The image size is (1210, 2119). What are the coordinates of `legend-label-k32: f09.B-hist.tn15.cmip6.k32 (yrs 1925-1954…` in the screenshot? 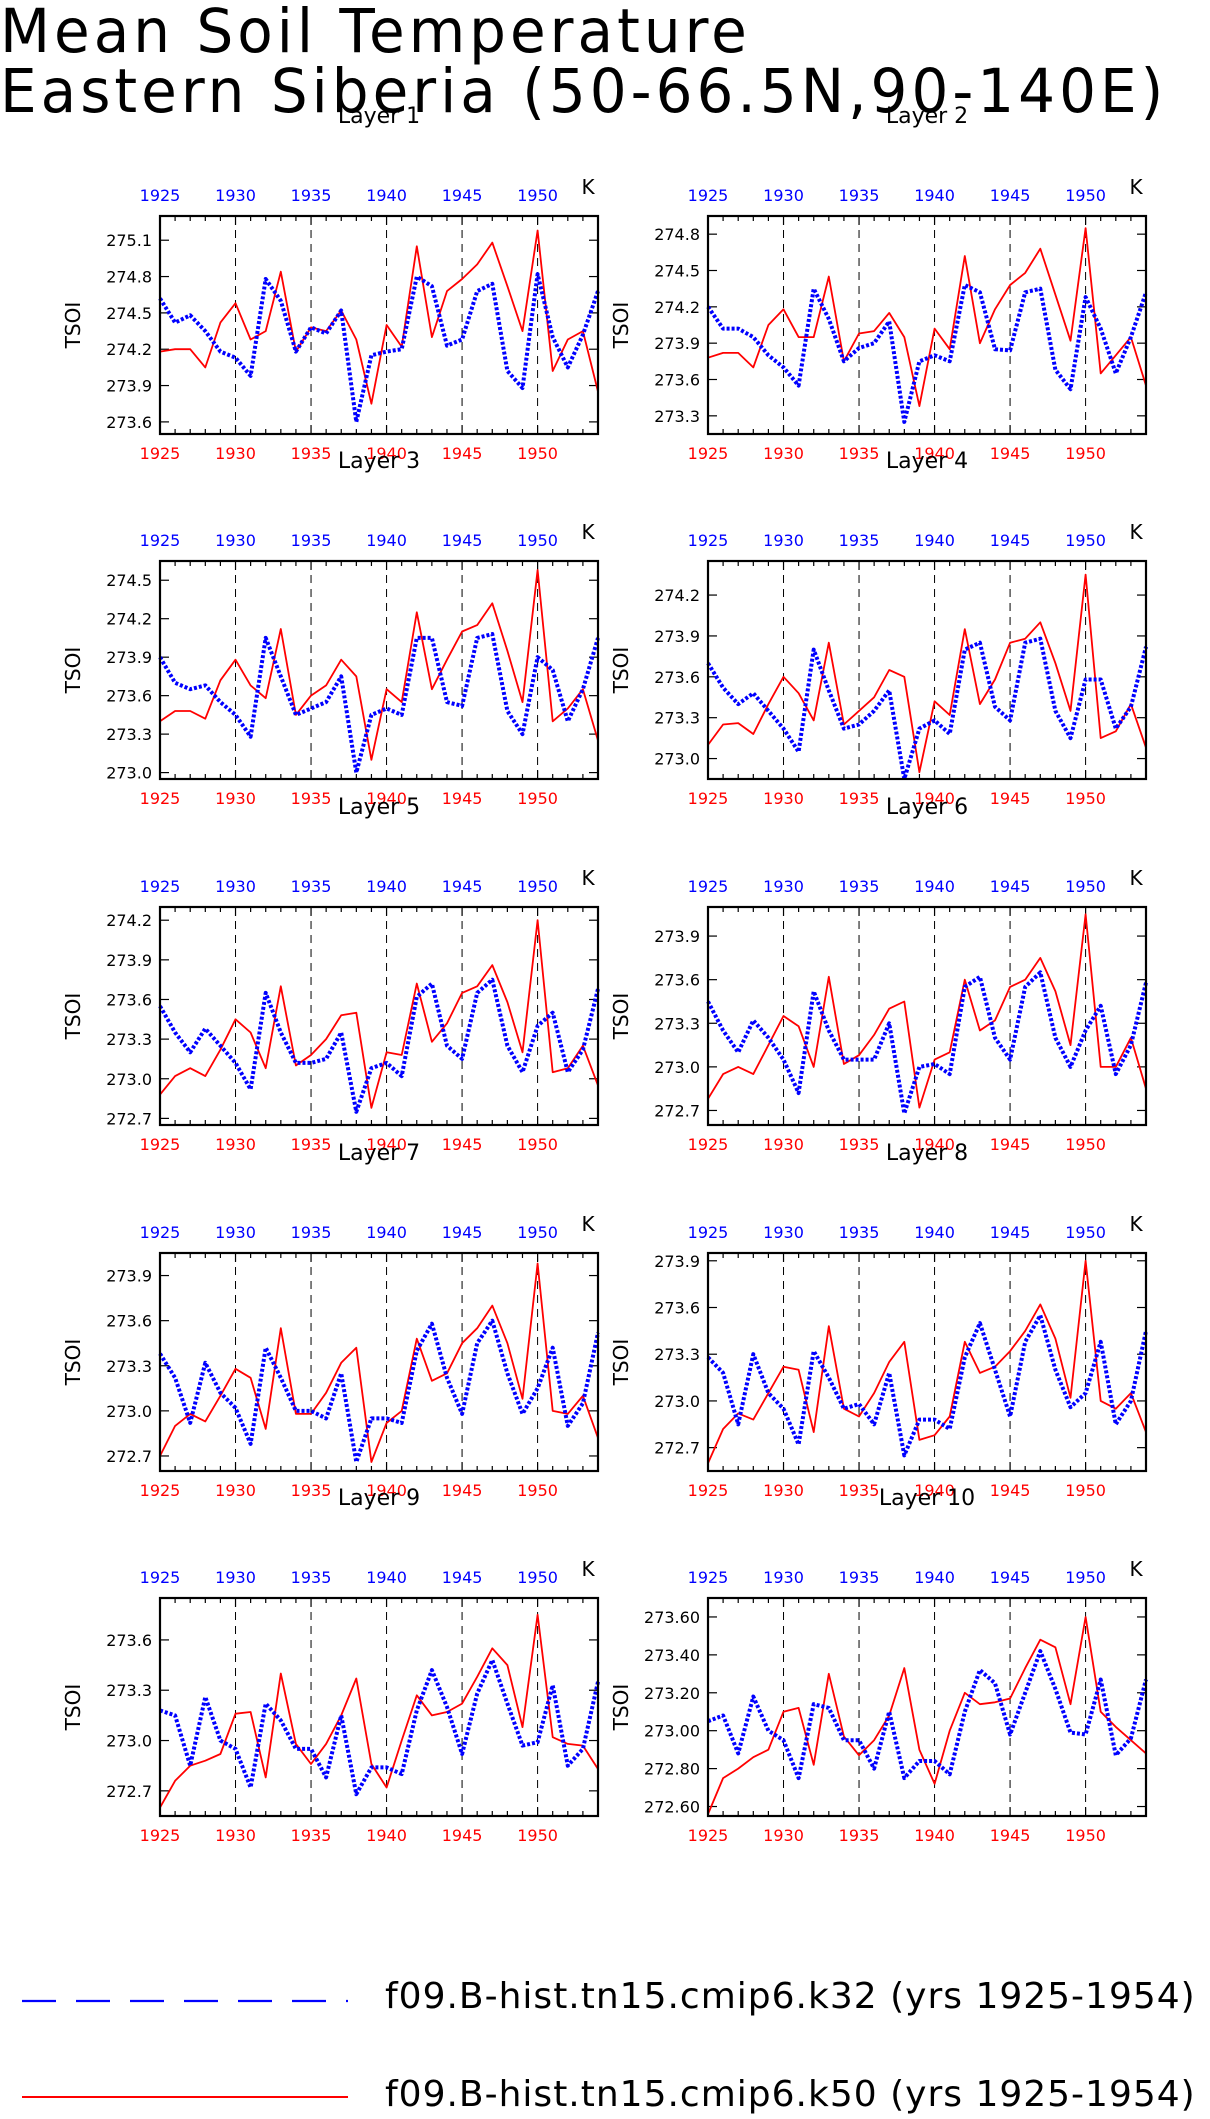 It's located at (790, 1996).